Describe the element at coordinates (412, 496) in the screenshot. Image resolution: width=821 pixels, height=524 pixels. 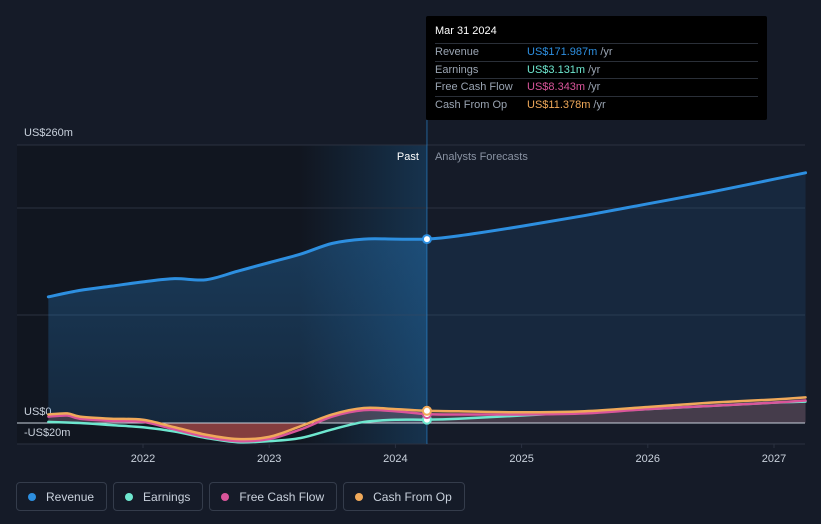
I see `legend-label: Cash From Op` at that location.